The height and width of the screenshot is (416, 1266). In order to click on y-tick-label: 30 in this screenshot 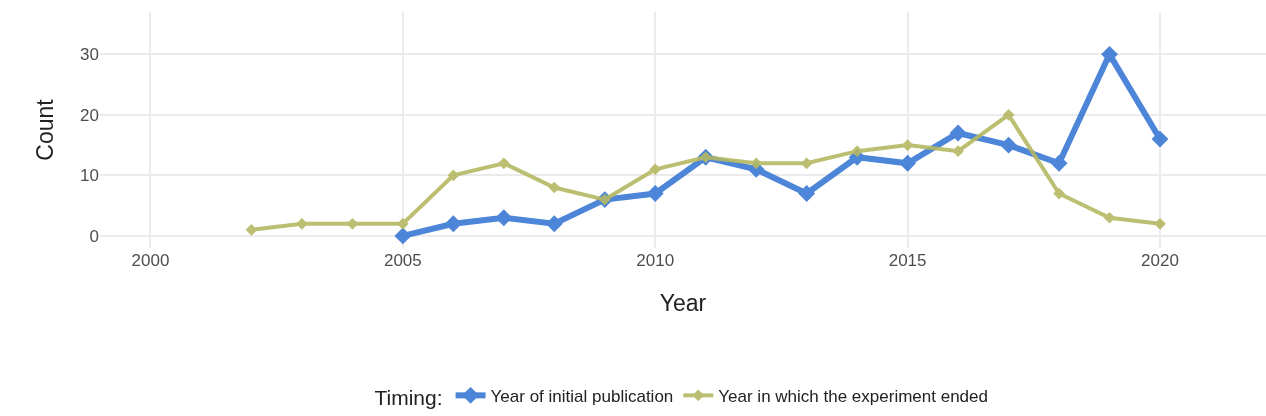, I will do `click(89, 55)`.